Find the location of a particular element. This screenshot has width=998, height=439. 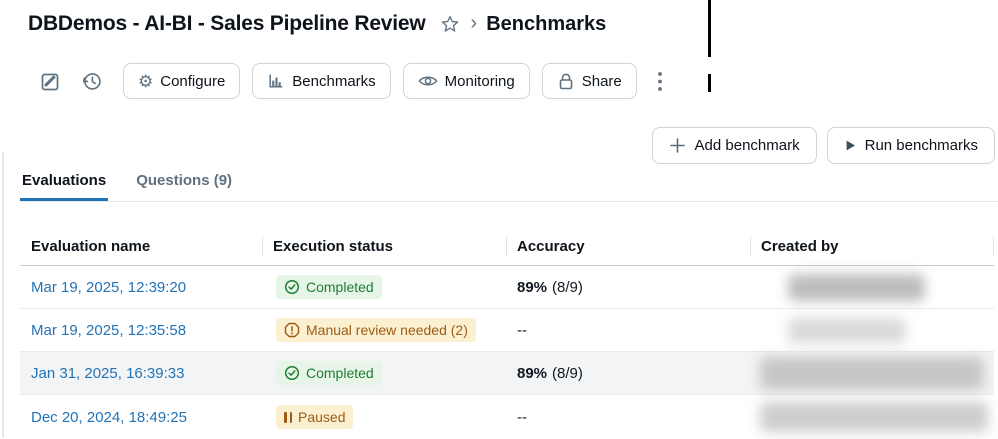

table-row: Dec 20, 2024, 18:49:25 Paused -- is located at coordinates (507, 417).